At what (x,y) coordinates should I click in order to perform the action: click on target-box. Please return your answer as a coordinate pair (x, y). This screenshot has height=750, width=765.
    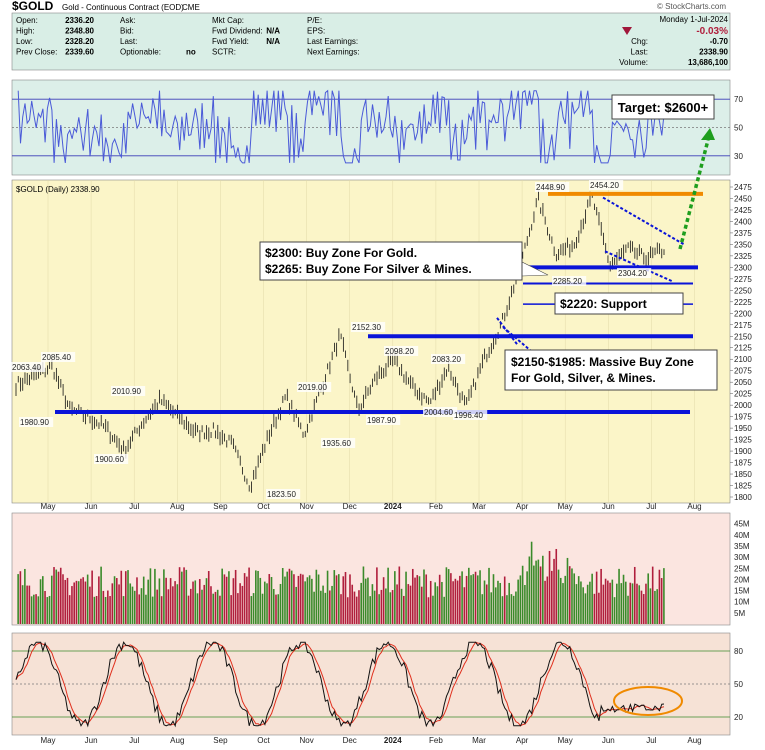
    Looking at the image, I should click on (663, 107).